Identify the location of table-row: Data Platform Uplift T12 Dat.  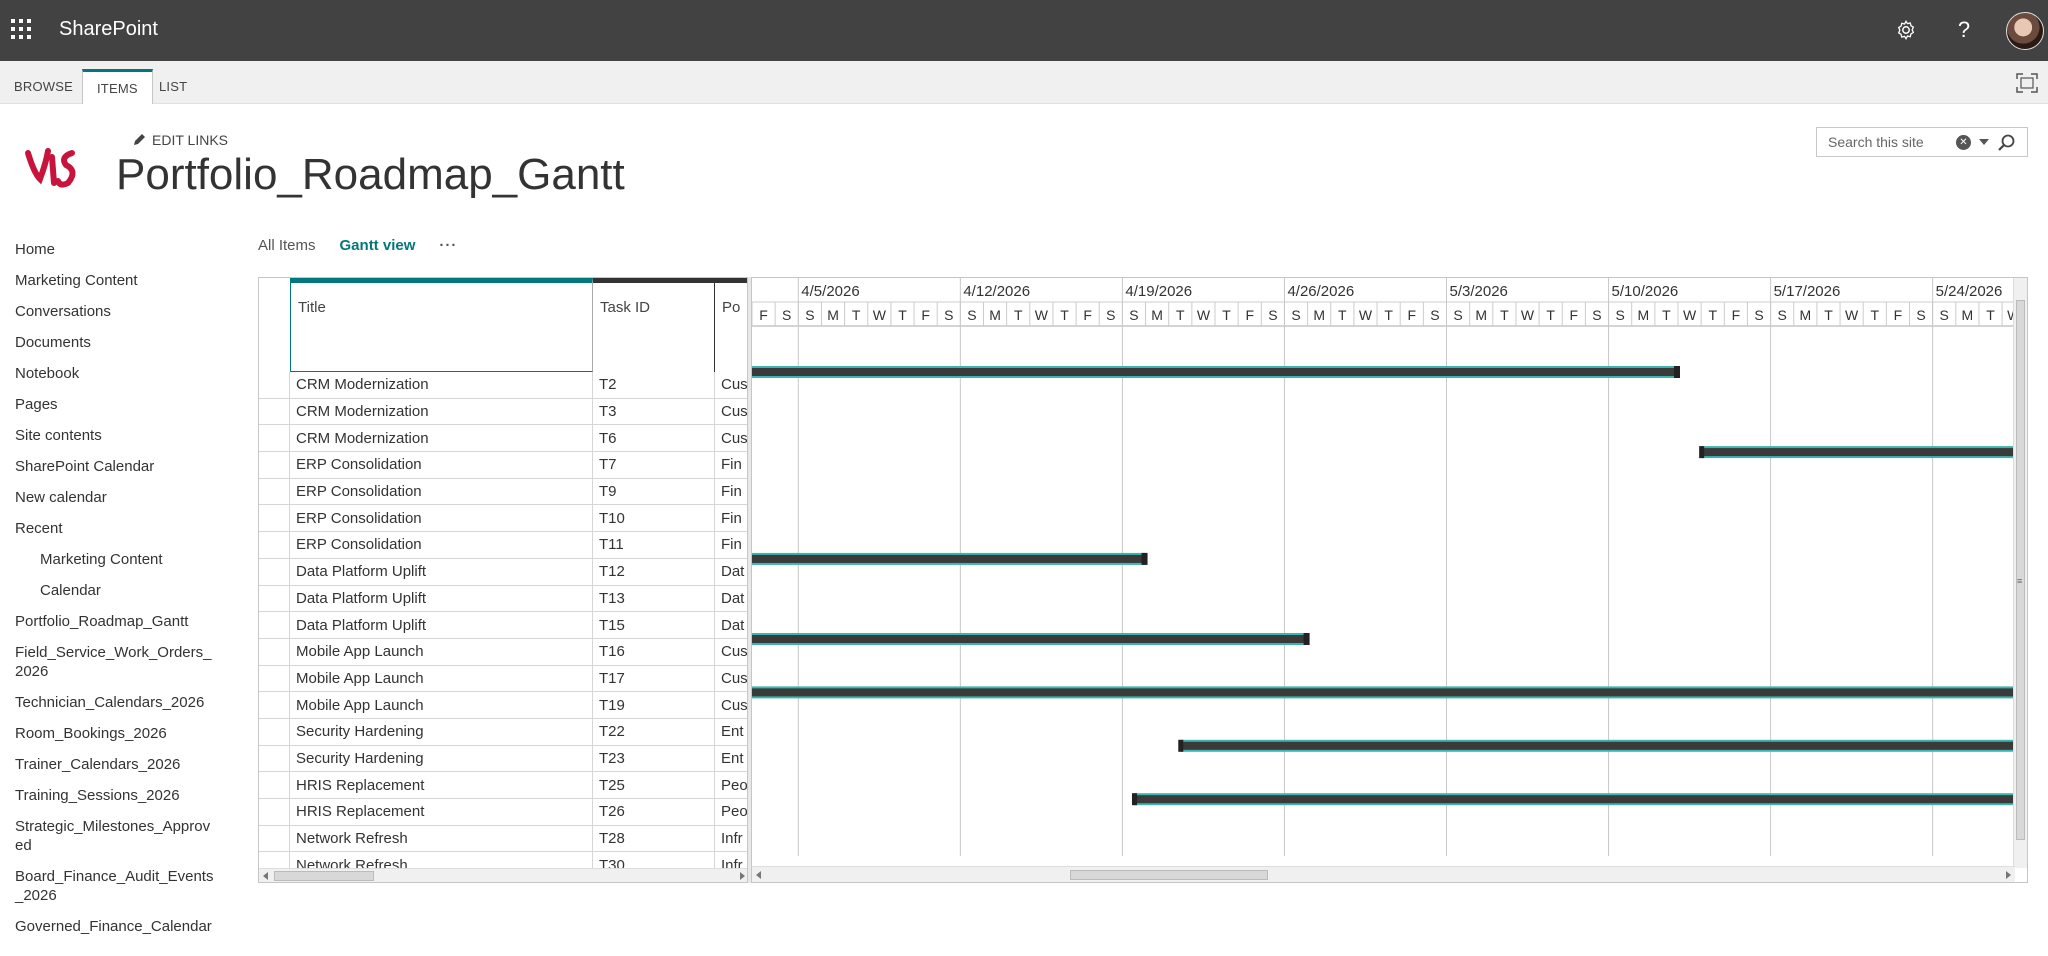
(503, 572).